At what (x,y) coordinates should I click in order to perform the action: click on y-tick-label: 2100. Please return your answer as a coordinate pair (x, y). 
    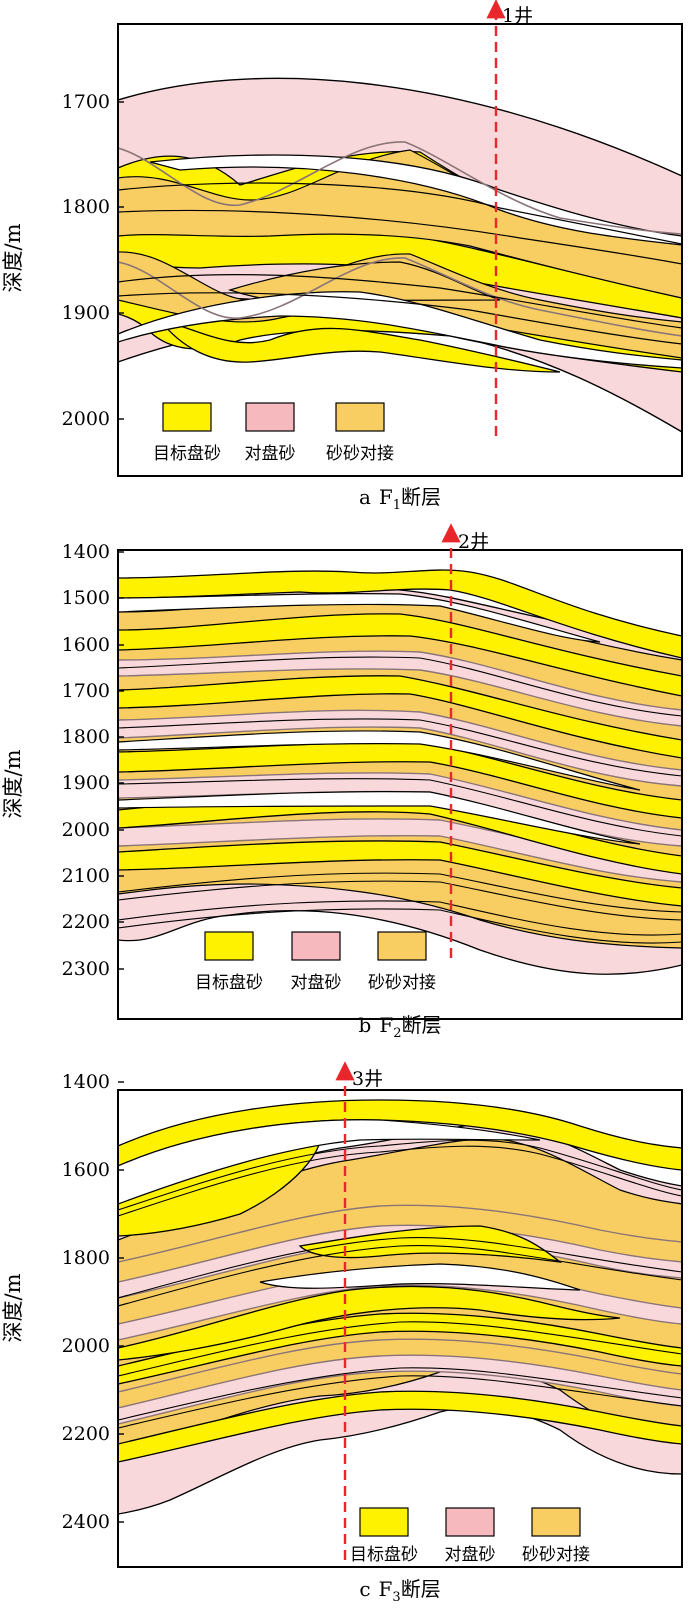
    Looking at the image, I should click on (86, 876).